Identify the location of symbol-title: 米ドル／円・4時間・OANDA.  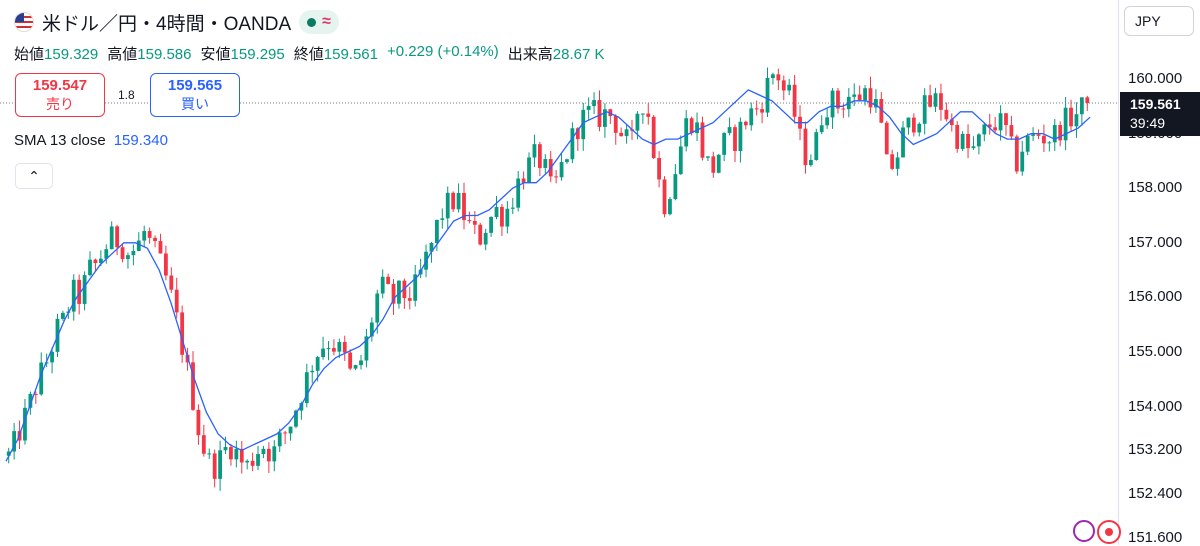
(167, 24).